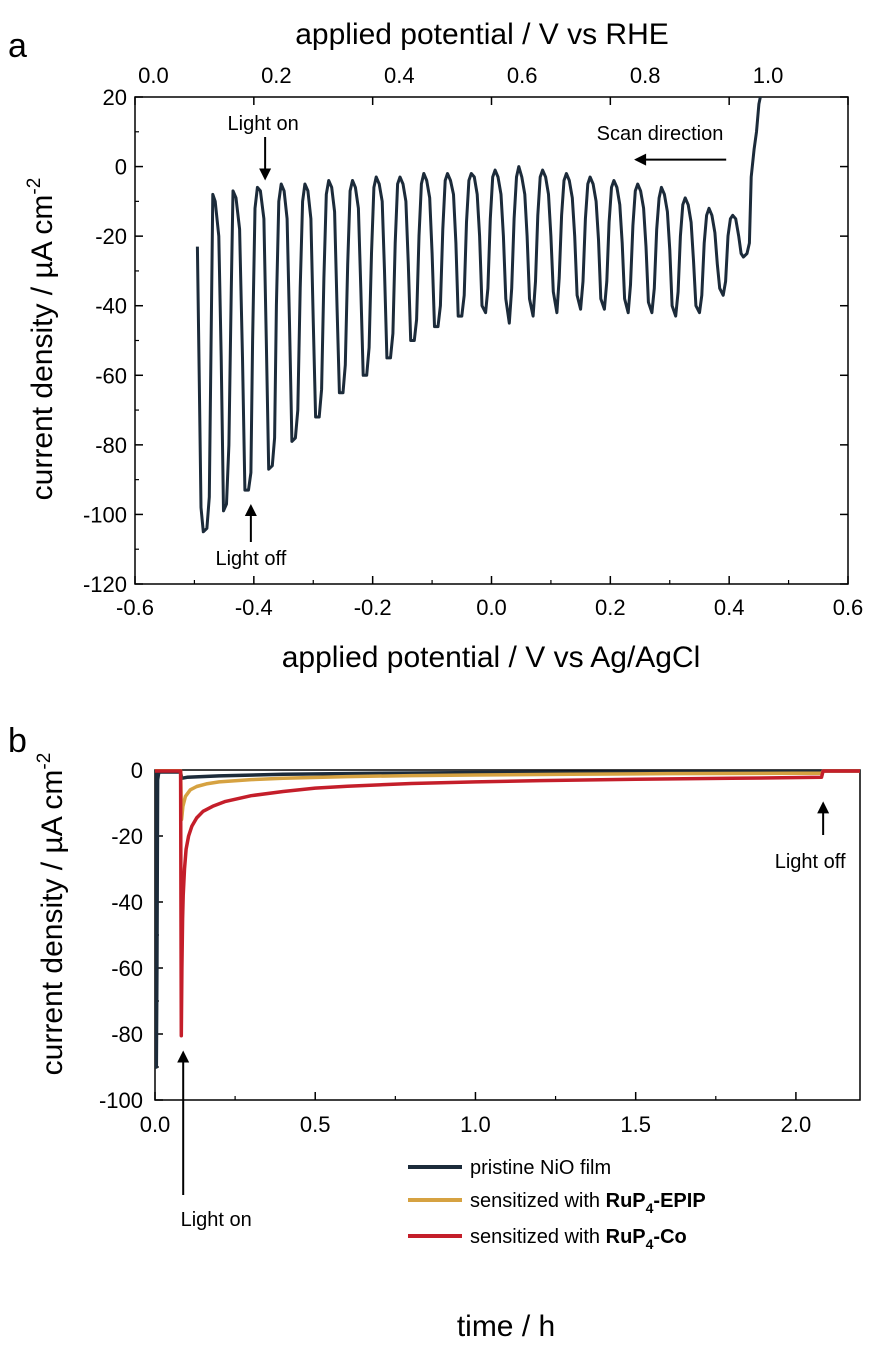 This screenshot has width=869, height=1346. I want to click on legend-label-pristine-nio: pristine NiO film, so click(540, 1168).